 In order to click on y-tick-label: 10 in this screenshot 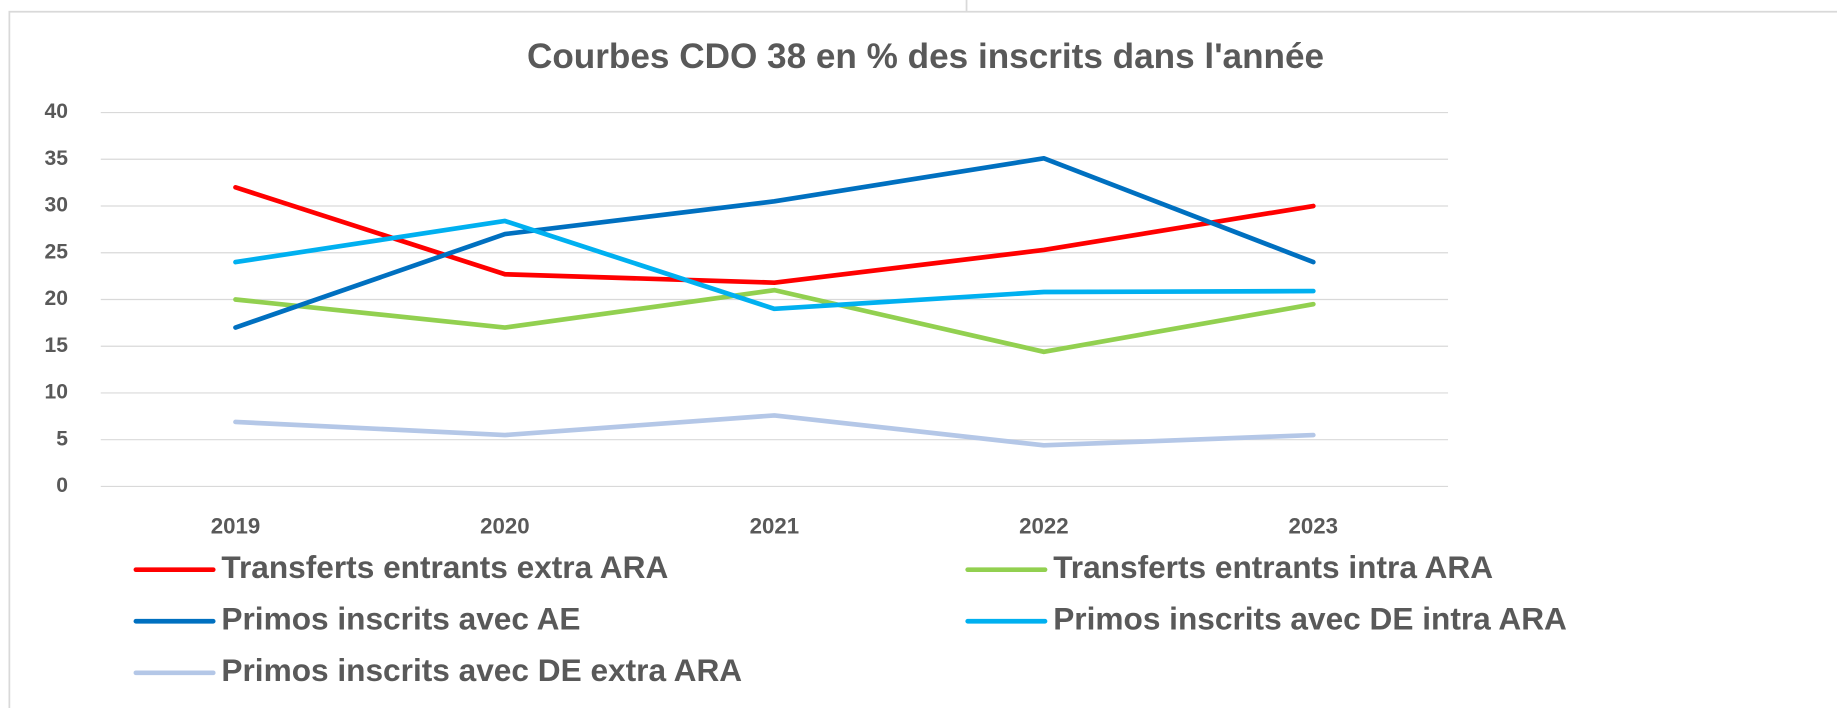, I will do `click(56, 392)`.